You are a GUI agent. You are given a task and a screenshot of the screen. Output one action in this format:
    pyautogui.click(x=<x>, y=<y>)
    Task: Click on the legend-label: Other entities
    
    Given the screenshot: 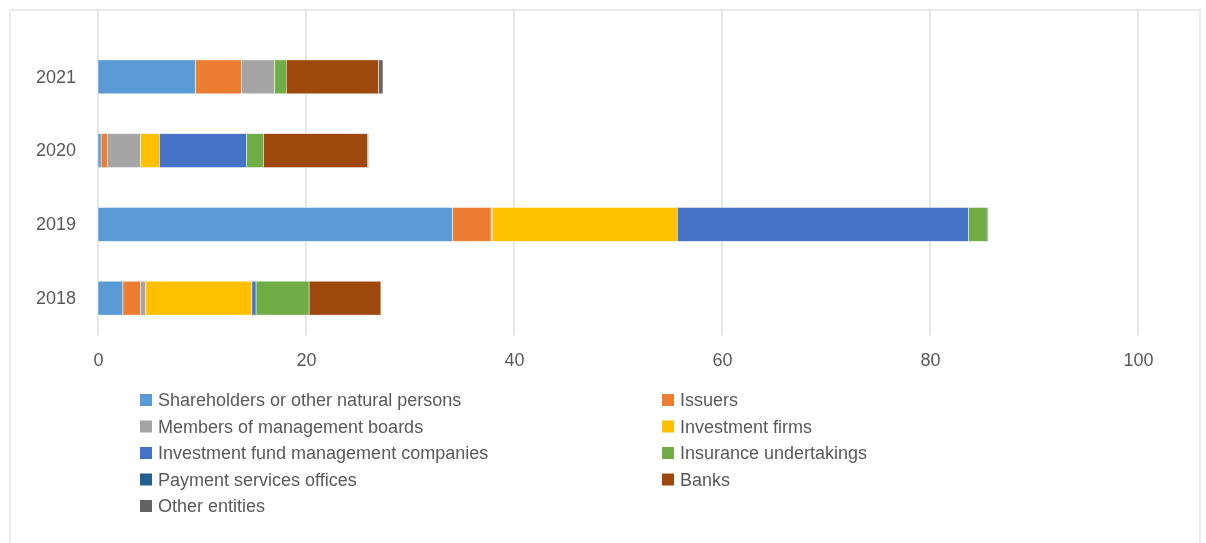 What is the action you would take?
    pyautogui.click(x=212, y=506)
    